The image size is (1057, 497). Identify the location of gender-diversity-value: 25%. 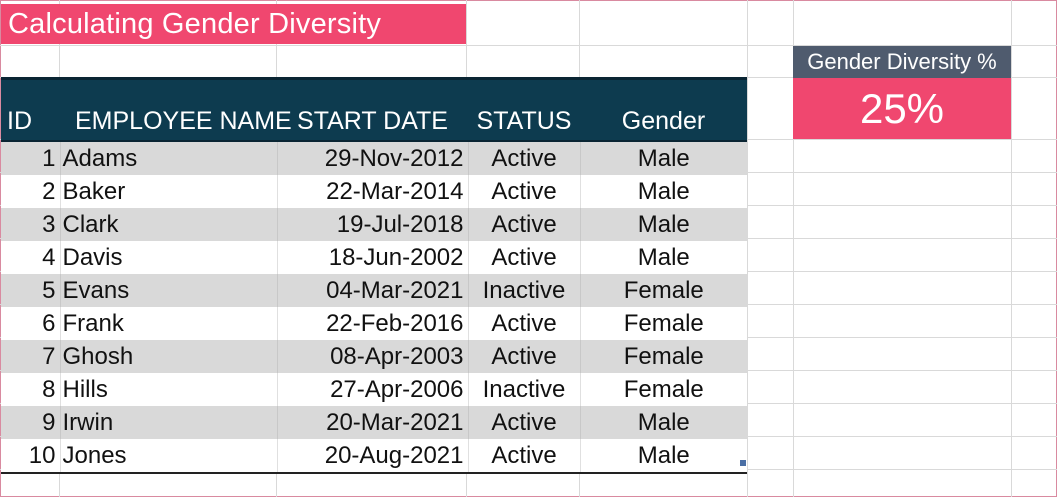
(902, 108).